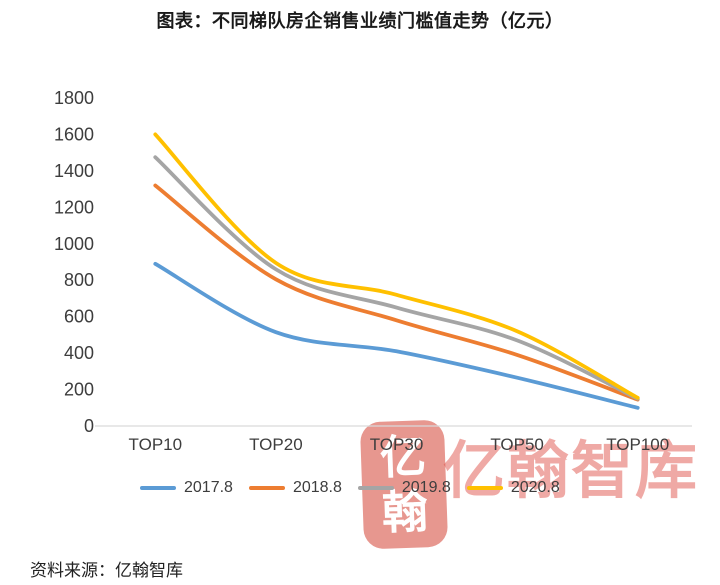 This screenshot has height=585, width=720. Describe the element at coordinates (397, 444) in the screenshot. I see `x-axis-label-top30: TOP30` at that location.